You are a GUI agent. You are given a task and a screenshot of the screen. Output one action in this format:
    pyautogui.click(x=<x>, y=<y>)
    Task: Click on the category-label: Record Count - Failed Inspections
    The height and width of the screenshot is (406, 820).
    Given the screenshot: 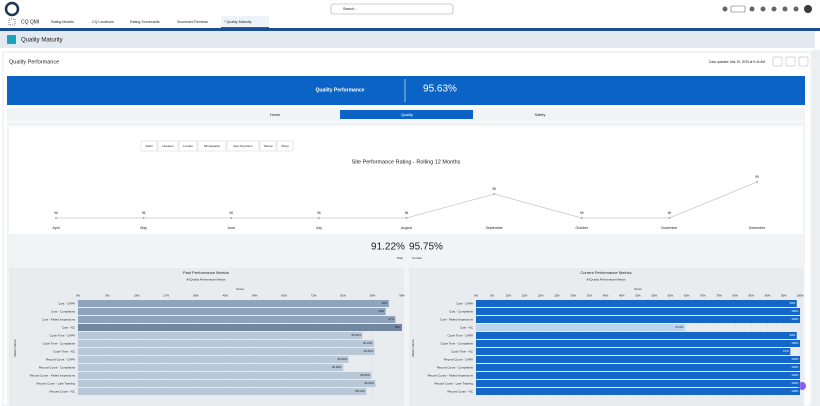 What is the action you would take?
    pyautogui.click(x=451, y=375)
    